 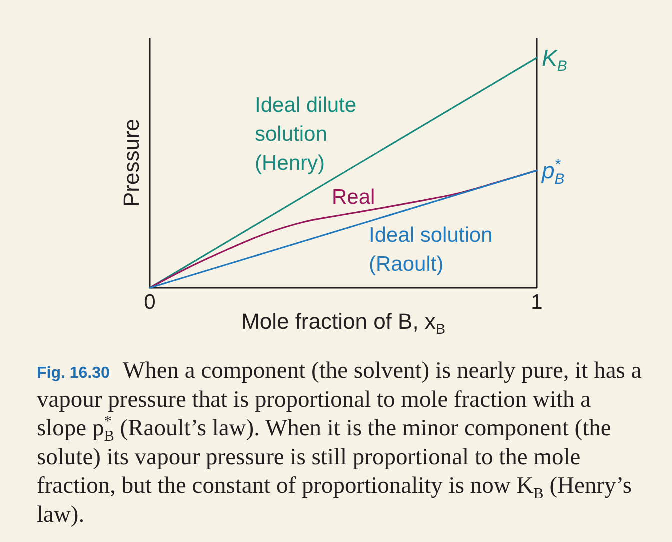 I want to click on annotation: K$_{B}$, so click(x=555, y=60).